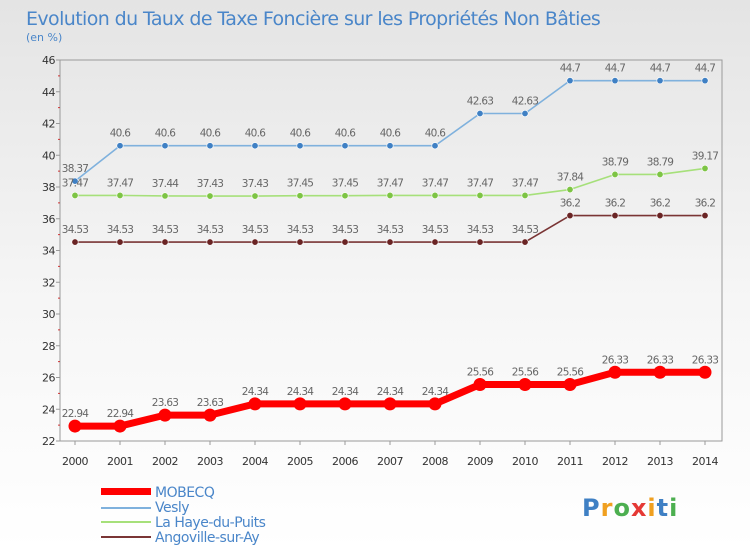  What do you see at coordinates (607, 508) in the screenshot?
I see `logo-letter: r` at bounding box center [607, 508].